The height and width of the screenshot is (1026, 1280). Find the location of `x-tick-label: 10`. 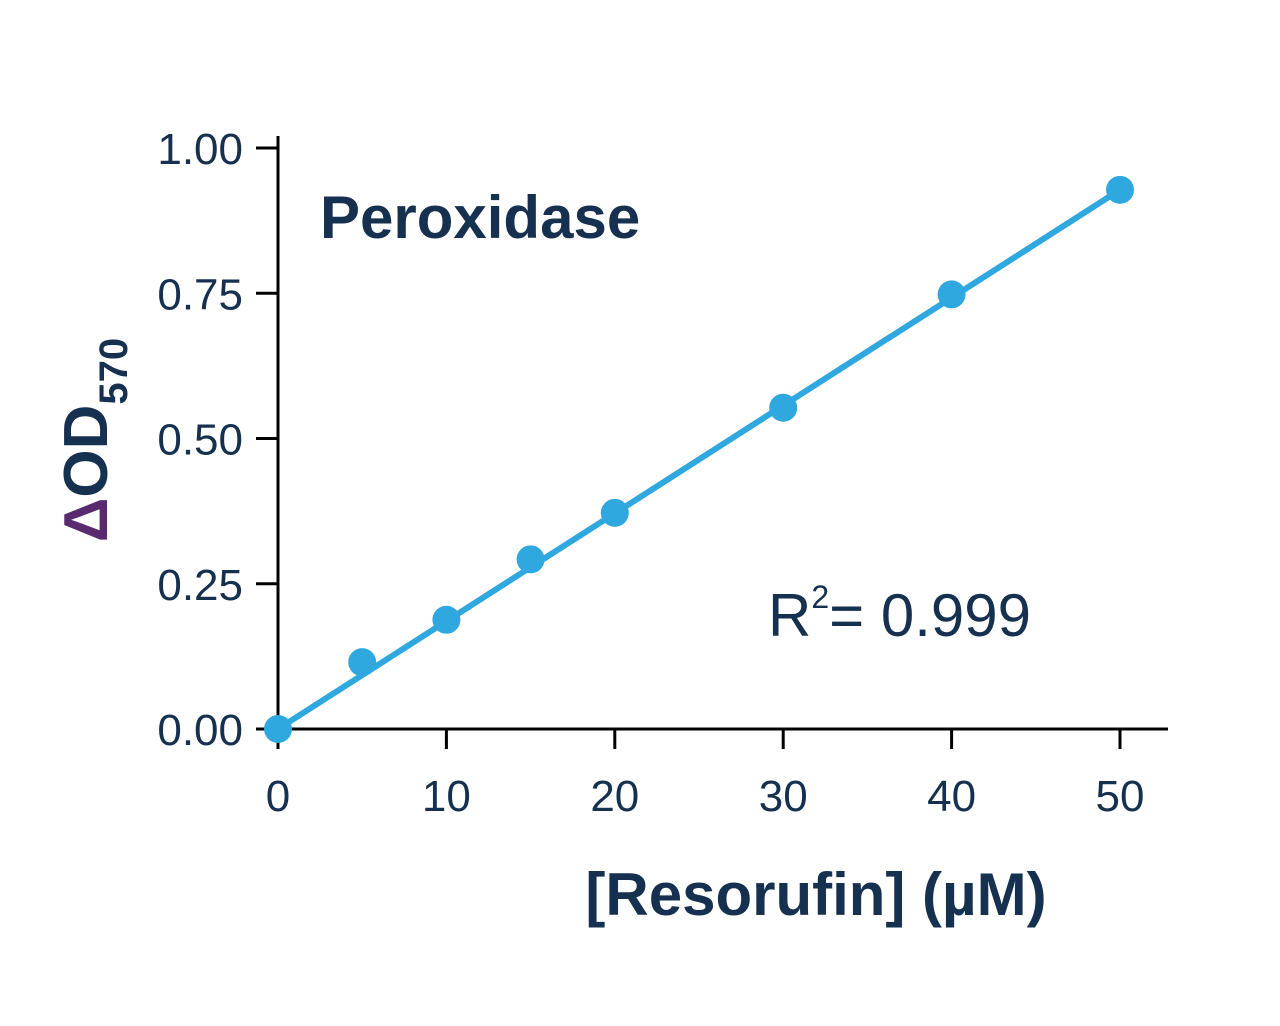

x-tick-label: 10 is located at coordinates (446, 796).